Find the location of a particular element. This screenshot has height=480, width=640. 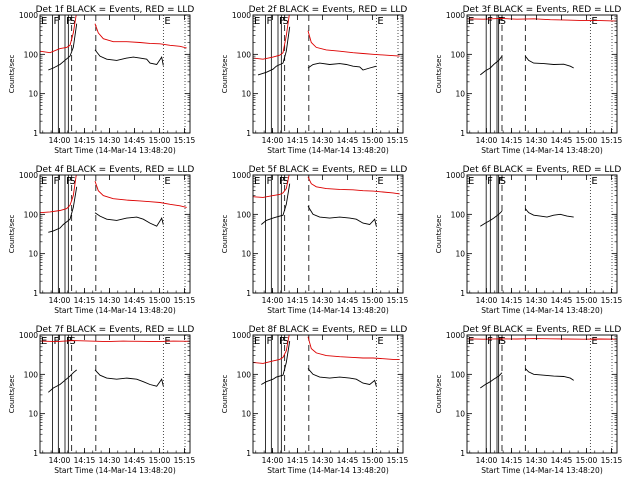

panel-title: Det 9f BLACK = Events, RED = LLD is located at coordinates (542, 330).